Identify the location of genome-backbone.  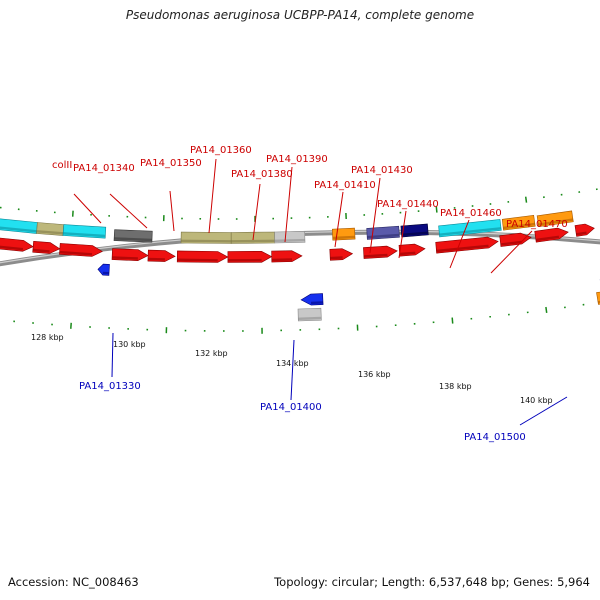
(300, 248).